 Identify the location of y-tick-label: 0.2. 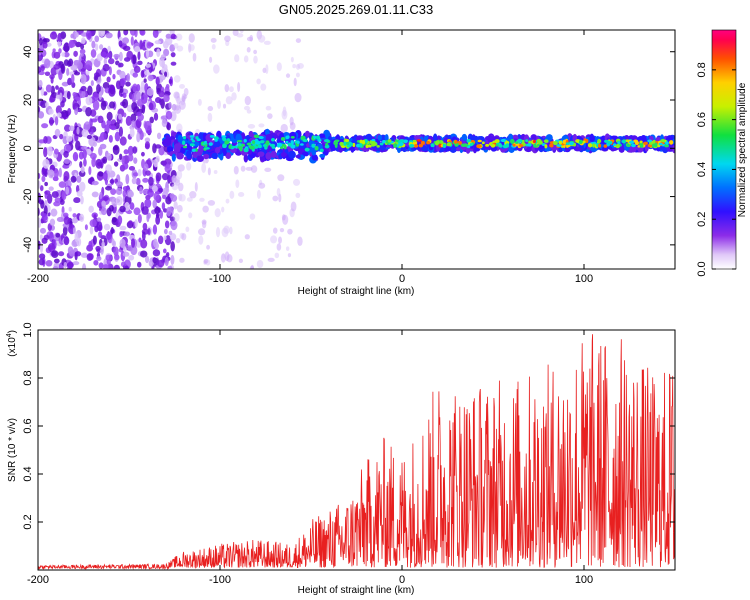
(28, 521).